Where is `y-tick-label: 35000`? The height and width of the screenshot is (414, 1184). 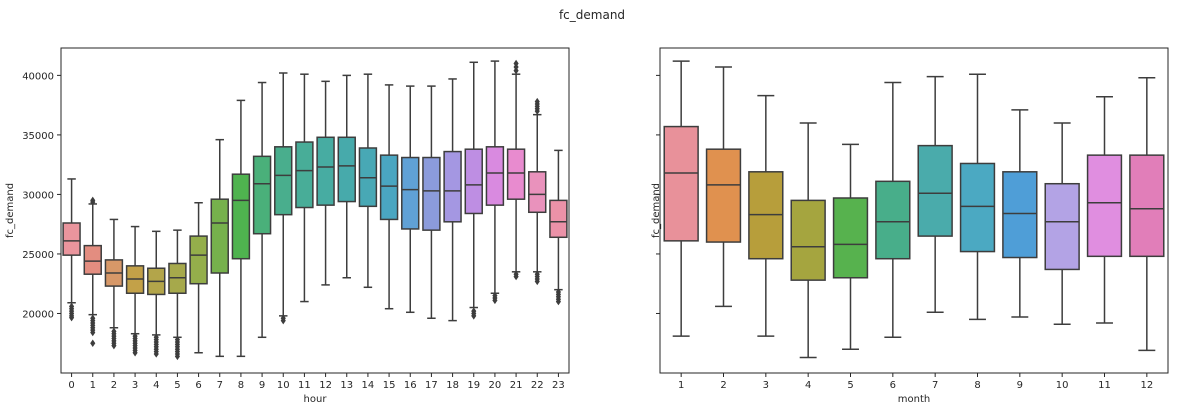 y-tick-label: 35000 is located at coordinates (38, 136).